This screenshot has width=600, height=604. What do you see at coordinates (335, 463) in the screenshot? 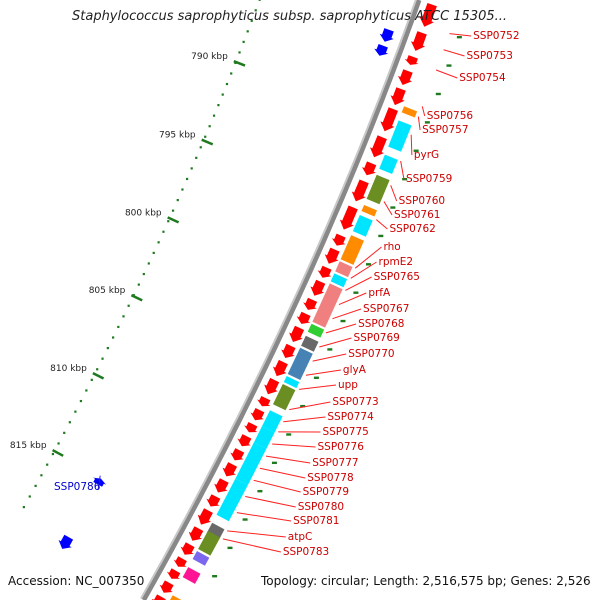
I see `gene-label-ssp0777: SSP0777` at bounding box center [335, 463].